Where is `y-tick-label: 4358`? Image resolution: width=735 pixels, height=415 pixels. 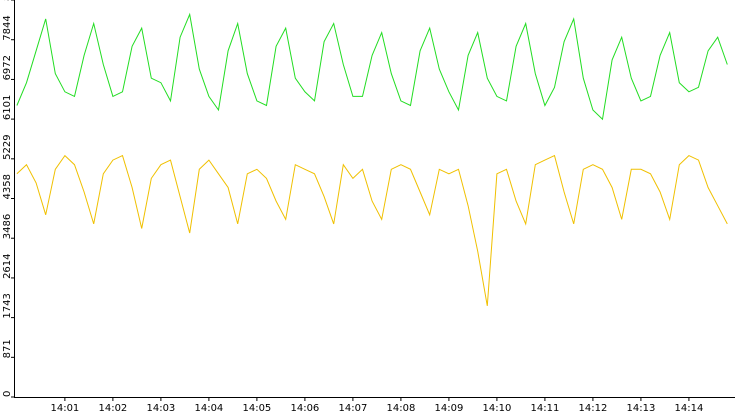
y-tick-label: 4358 is located at coordinates (7, 186).